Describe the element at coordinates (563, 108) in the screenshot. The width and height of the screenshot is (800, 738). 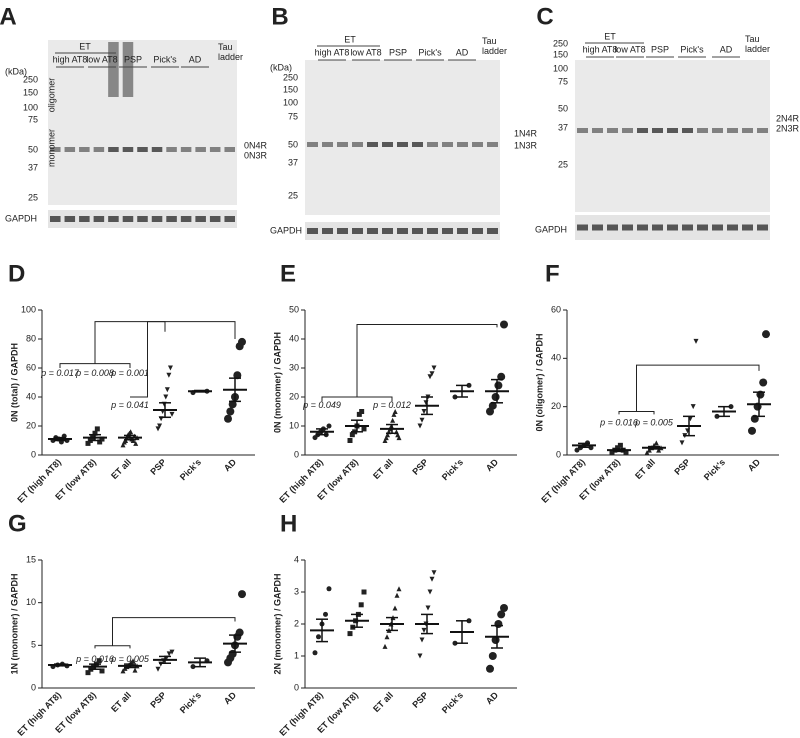
I see `kda-marker: 50` at that location.